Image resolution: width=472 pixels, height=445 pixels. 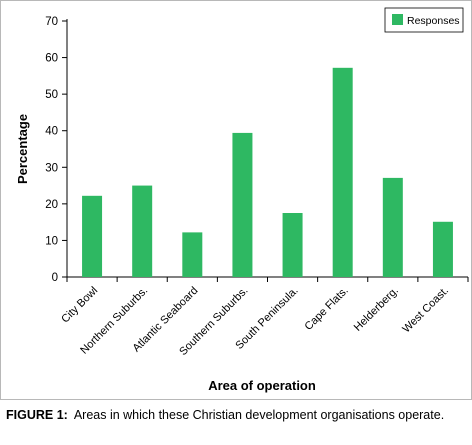 I want to click on legend-label: Responses, so click(x=433, y=21).